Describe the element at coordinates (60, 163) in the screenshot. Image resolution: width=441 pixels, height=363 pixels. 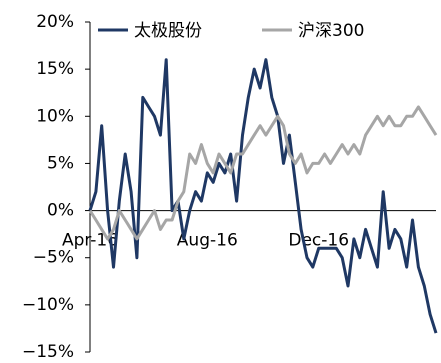
I see `y-tick-label: 5%` at that location.